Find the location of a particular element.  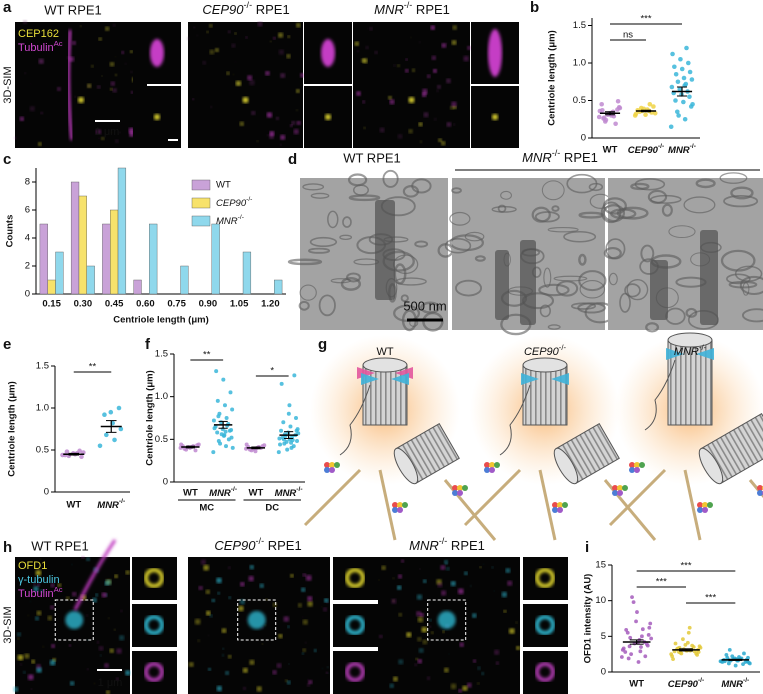

diagram-title: WT is located at coordinates (384, 352).